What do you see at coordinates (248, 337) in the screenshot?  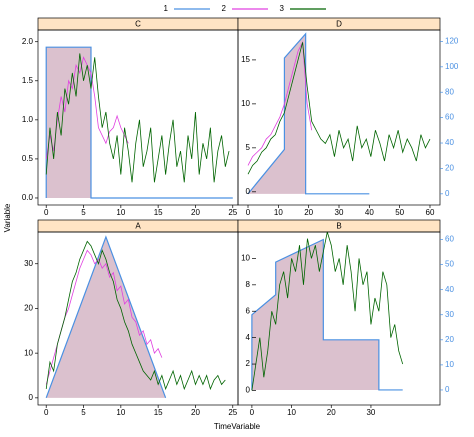 I see `y-tick-label: 4` at bounding box center [248, 337].